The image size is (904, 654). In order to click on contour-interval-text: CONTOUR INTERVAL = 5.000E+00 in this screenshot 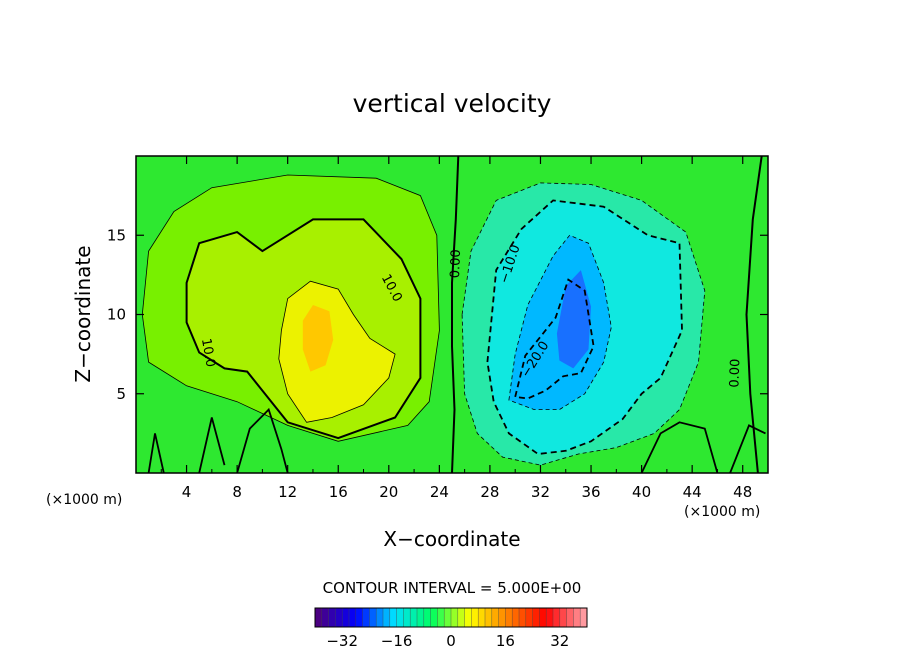, I will do `click(452, 588)`.